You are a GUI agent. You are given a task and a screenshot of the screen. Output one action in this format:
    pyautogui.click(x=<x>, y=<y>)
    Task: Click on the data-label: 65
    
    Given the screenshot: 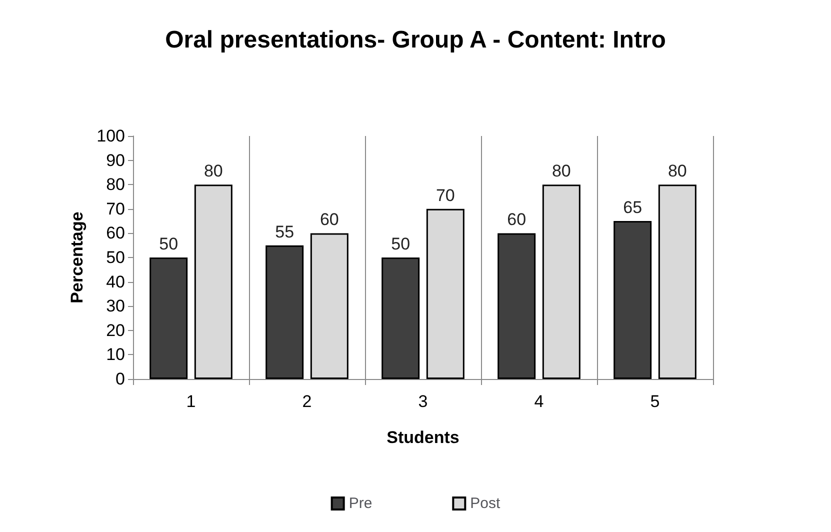 What is the action you would take?
    pyautogui.click(x=632, y=208)
    